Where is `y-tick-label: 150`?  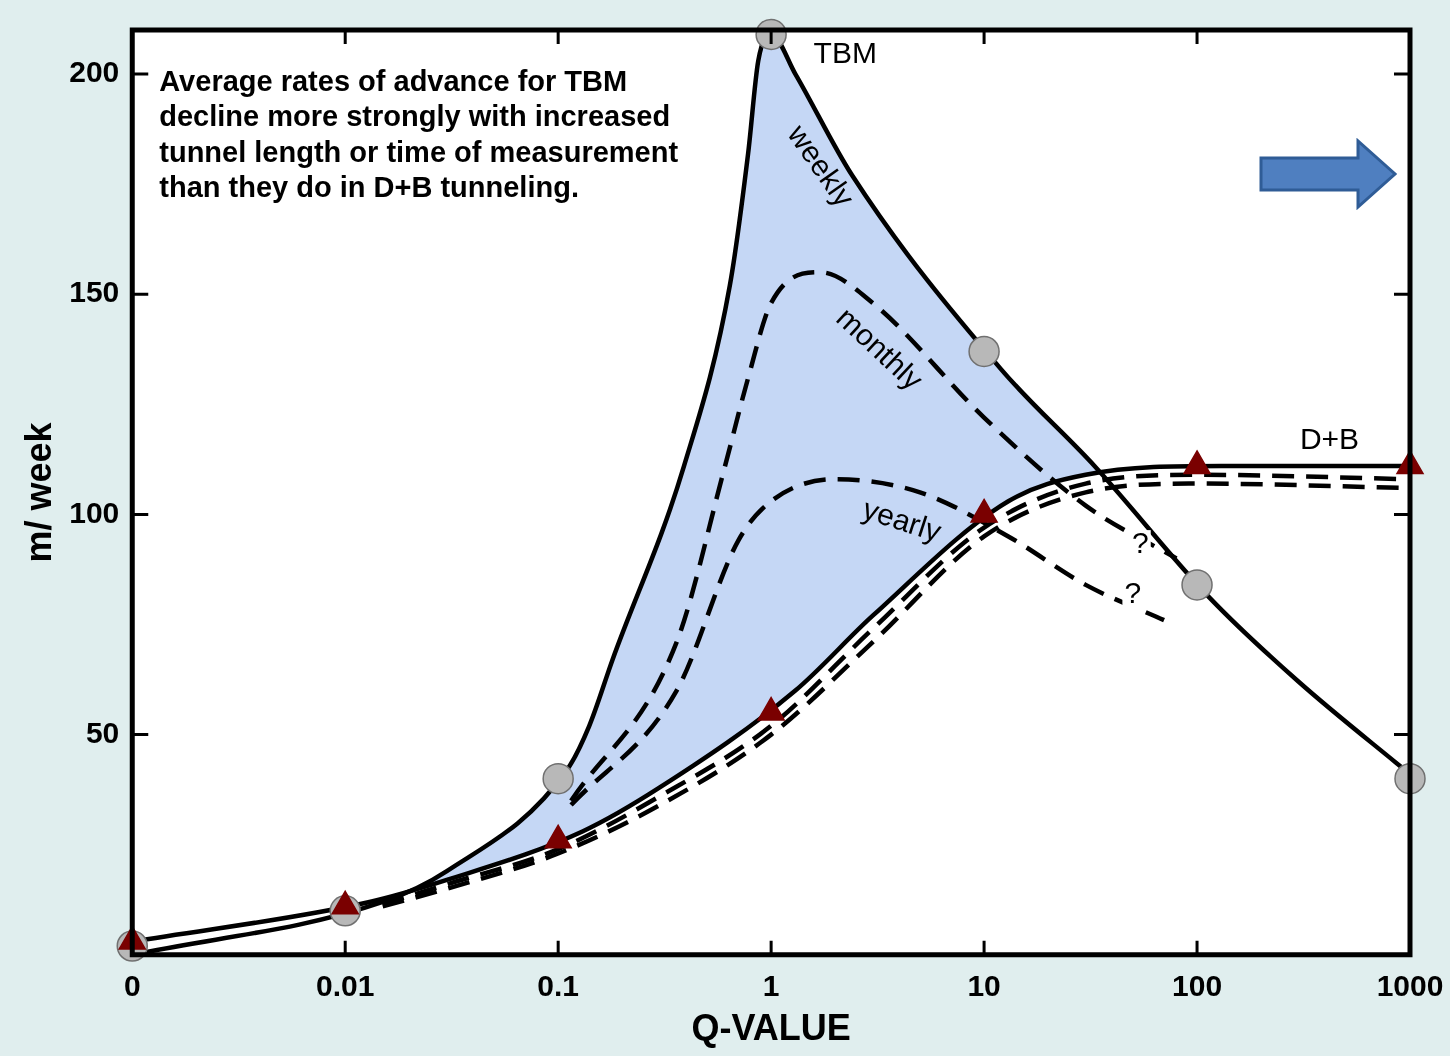
y-tick-label: 150 is located at coordinates (94, 292).